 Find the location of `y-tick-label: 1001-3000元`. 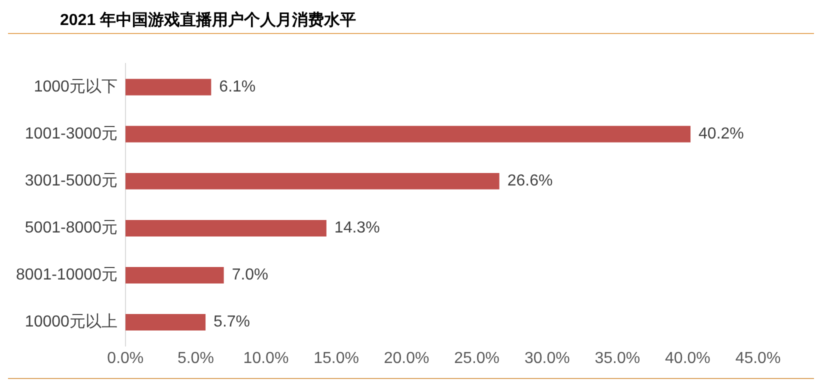

y-tick-label: 1001-3000元 is located at coordinates (71, 134).